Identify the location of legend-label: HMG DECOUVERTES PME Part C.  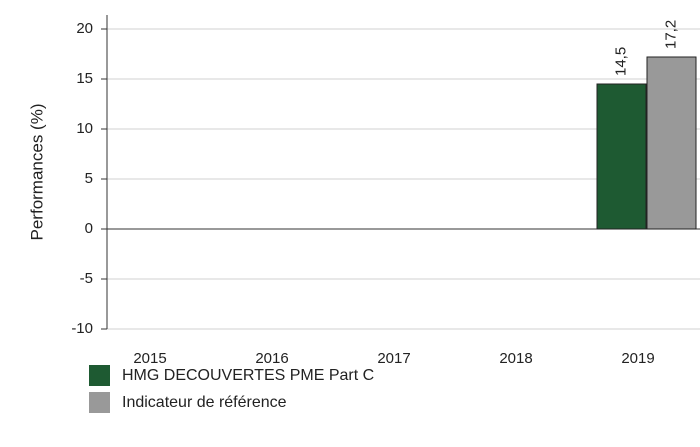
(248, 375).